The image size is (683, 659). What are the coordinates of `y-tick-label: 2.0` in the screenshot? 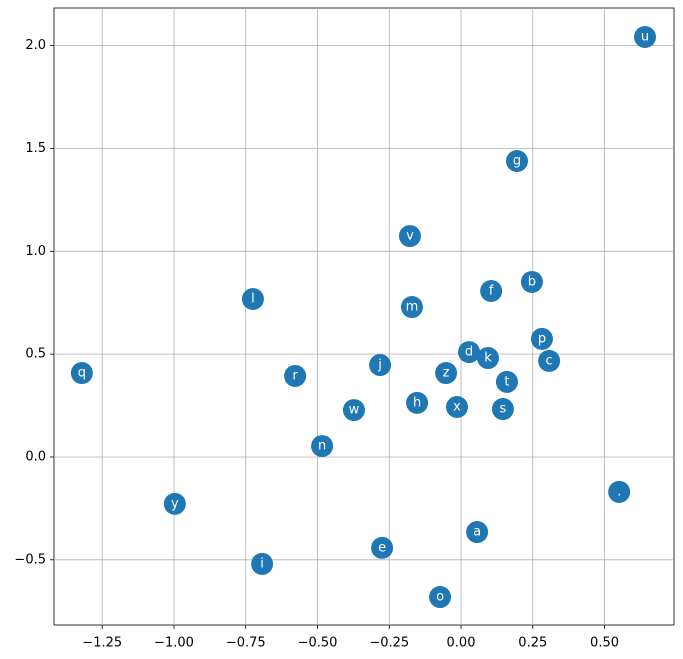 It's located at (35, 45).